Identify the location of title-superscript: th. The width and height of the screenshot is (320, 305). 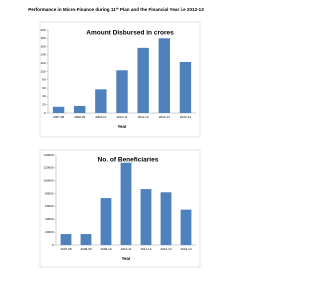
(117, 8).